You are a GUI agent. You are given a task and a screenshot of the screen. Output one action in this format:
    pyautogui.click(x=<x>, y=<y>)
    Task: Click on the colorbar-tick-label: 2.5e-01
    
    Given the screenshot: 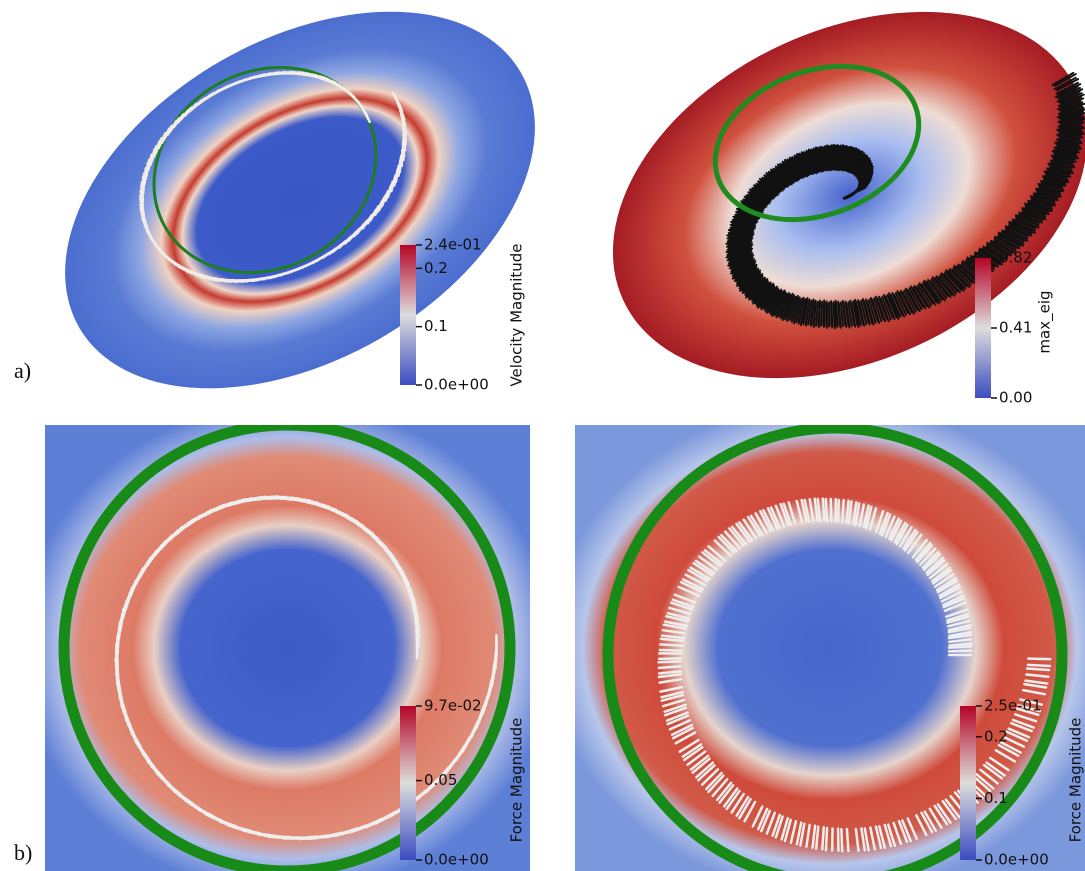 What is the action you would take?
    pyautogui.click(x=1013, y=706)
    